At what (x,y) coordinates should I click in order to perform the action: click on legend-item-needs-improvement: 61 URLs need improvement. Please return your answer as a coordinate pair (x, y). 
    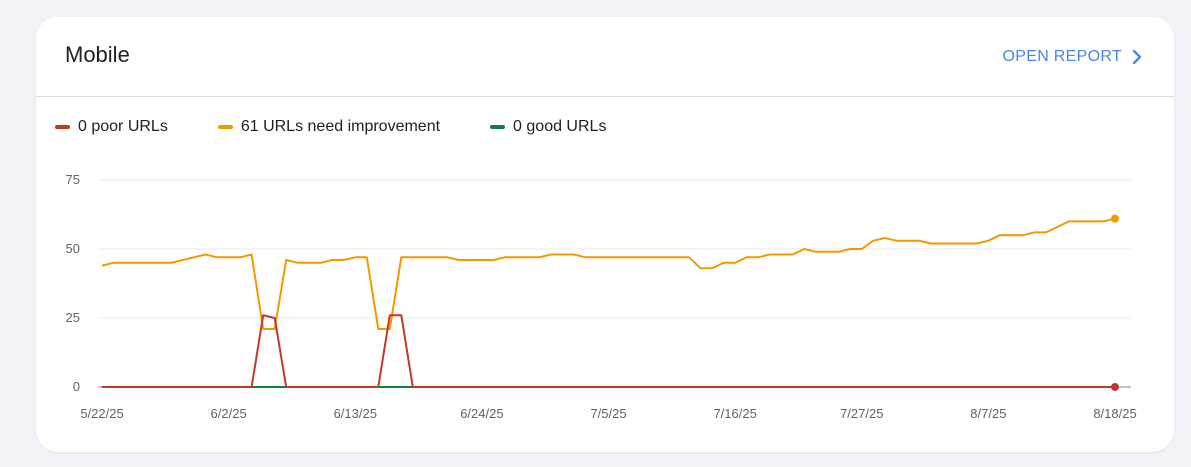
    Looking at the image, I should click on (329, 127).